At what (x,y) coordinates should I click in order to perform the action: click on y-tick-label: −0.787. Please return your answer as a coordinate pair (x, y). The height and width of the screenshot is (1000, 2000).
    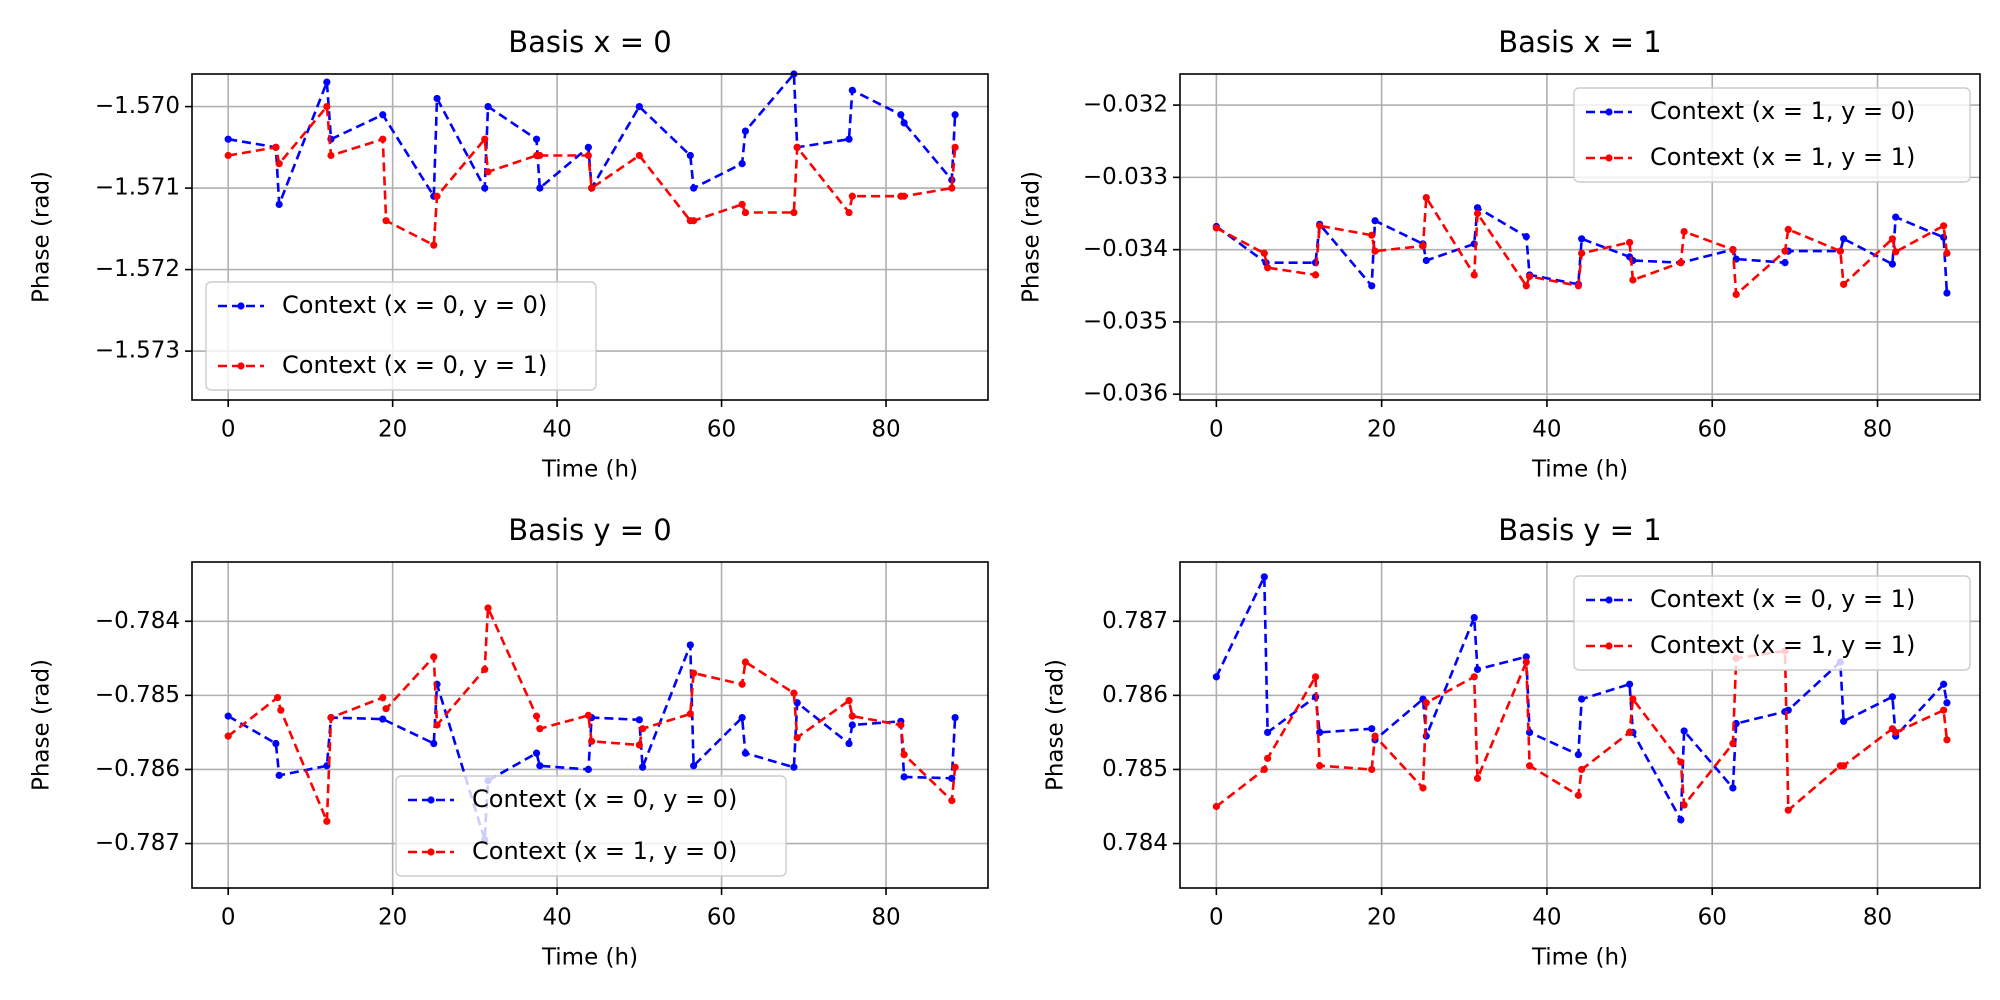
    Looking at the image, I should click on (137, 843).